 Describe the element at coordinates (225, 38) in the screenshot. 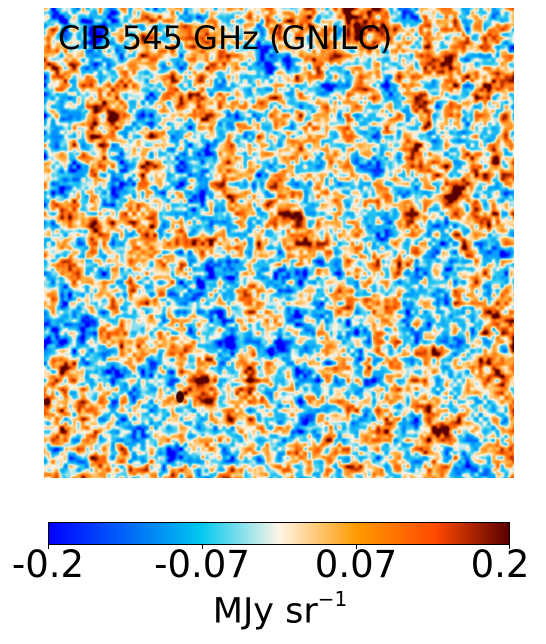

I see `map-title: CIB 545 GHz (GNILC)` at that location.